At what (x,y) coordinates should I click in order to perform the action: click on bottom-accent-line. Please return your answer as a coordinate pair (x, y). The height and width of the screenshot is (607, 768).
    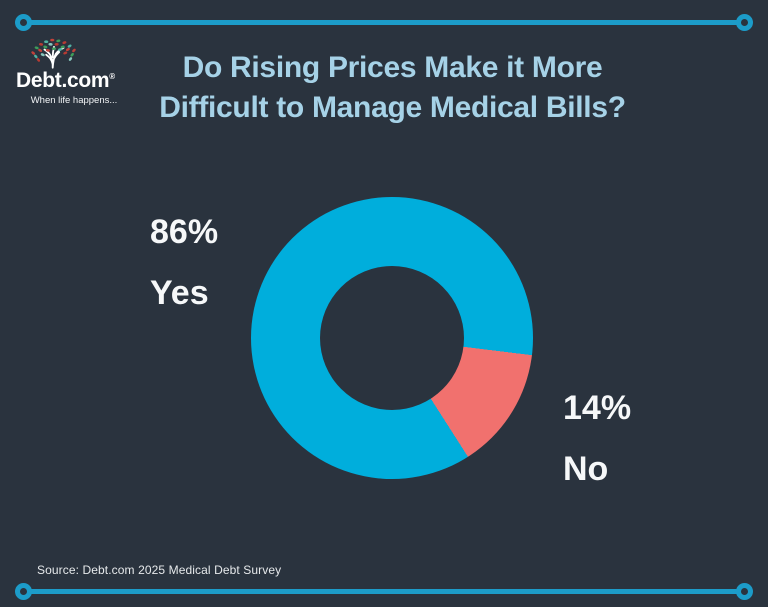
    Looking at the image, I should click on (384, 591).